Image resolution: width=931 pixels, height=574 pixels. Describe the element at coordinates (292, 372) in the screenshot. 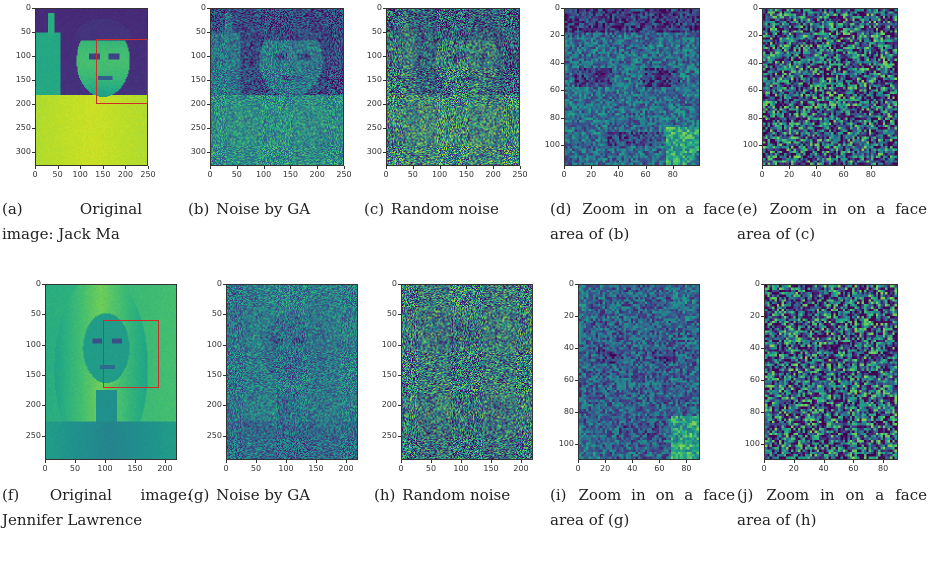

I see `image-g` at that location.